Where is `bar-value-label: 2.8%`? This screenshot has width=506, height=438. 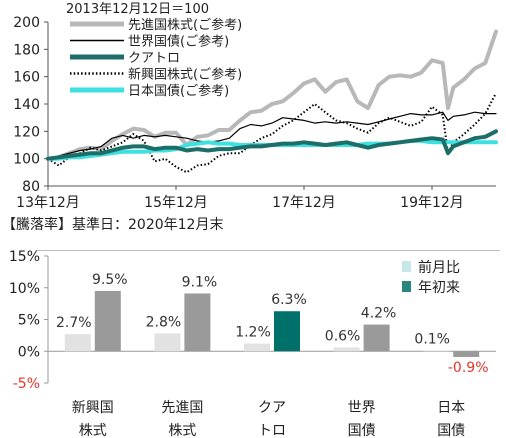 bar-value-label: 2.8% is located at coordinates (164, 322).